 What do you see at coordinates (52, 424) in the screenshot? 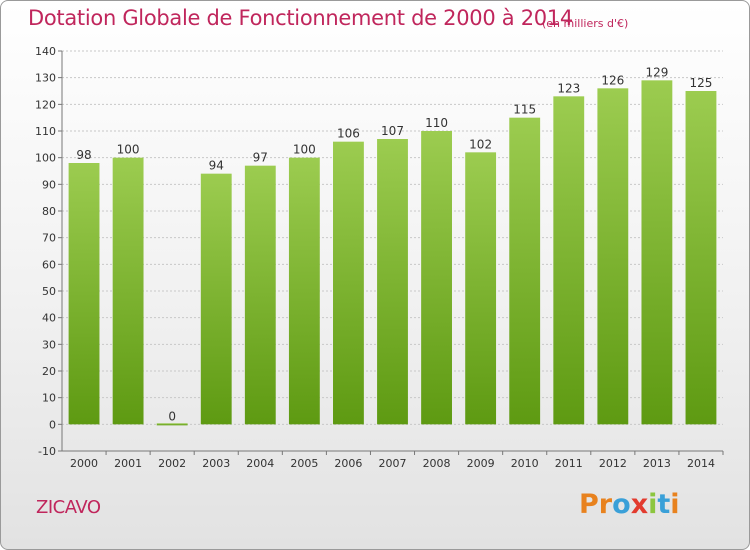
I see `y-tick-label: 0` at bounding box center [52, 424].